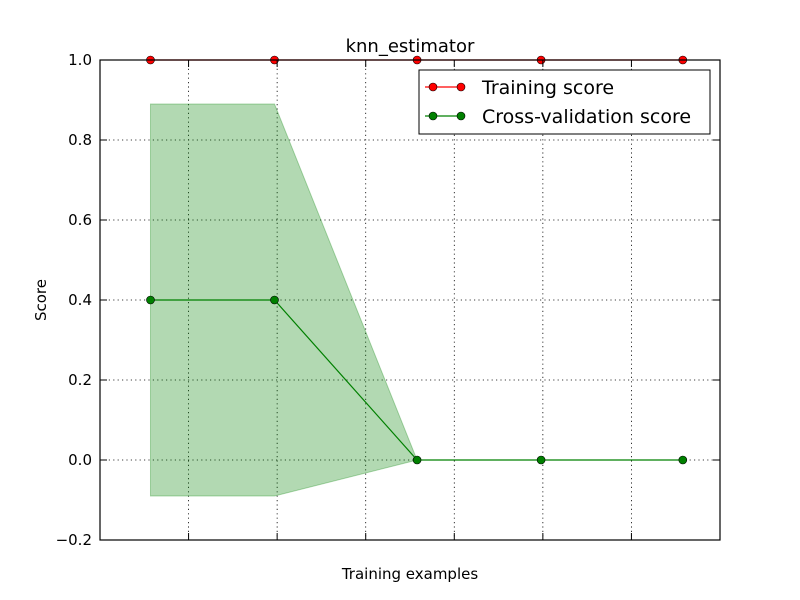  Describe the element at coordinates (80, 60) in the screenshot. I see `y-tick-label: 1.0` at that location.